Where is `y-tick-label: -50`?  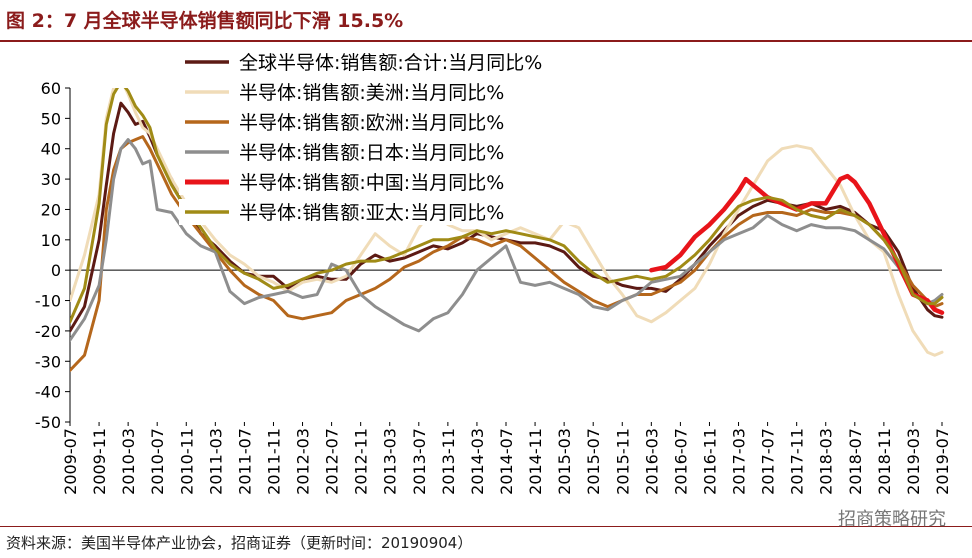 y-tick-label: -50 is located at coordinates (48, 422).